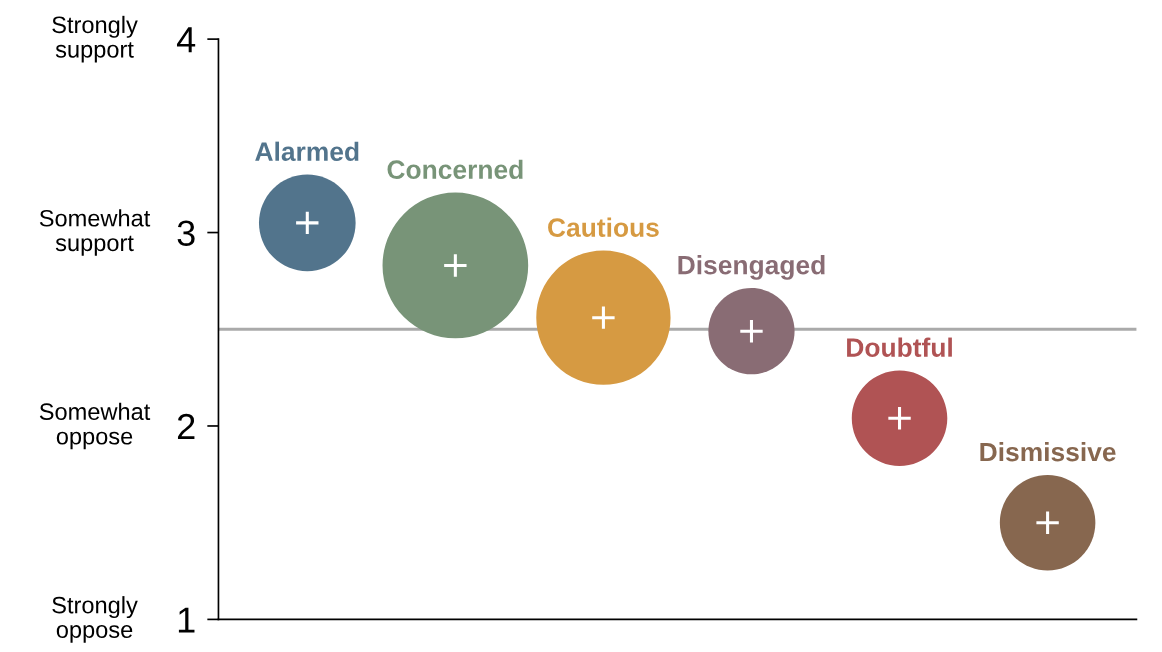 This screenshot has height=652, width=1162. I want to click on series-label: Doubtful, so click(899, 347).